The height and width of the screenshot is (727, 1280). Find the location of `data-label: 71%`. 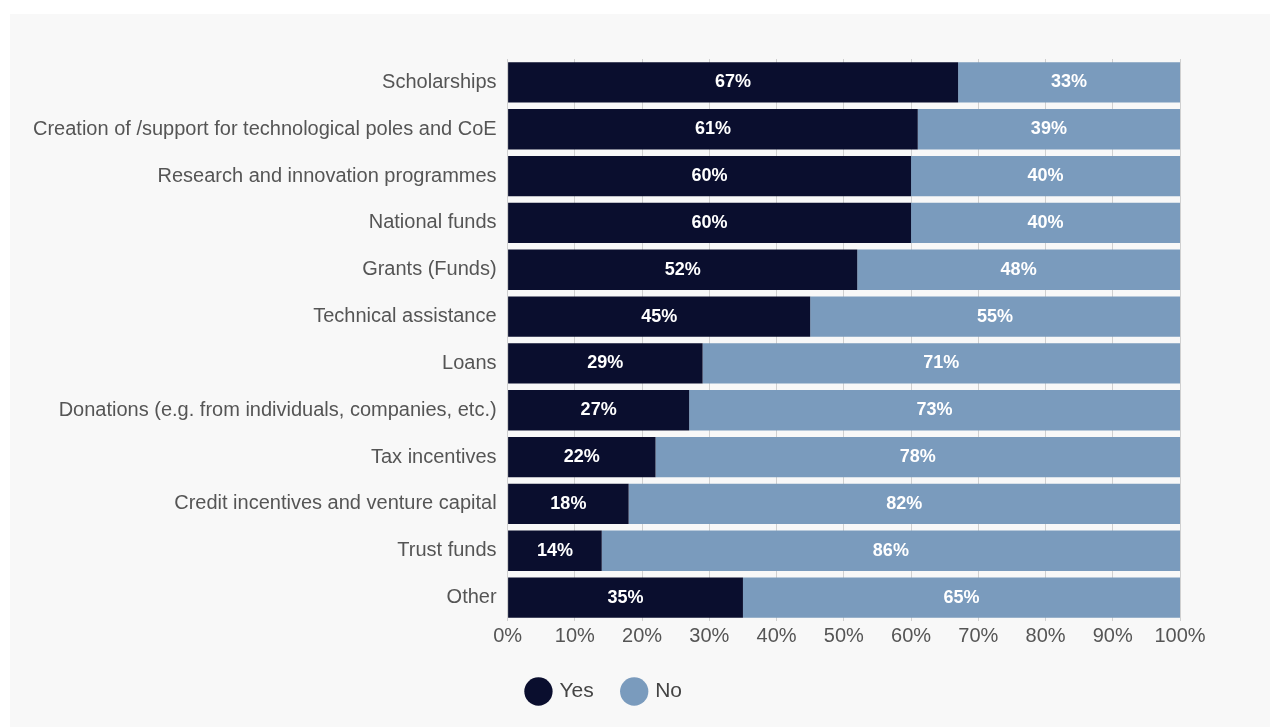

data-label: 71% is located at coordinates (941, 362).